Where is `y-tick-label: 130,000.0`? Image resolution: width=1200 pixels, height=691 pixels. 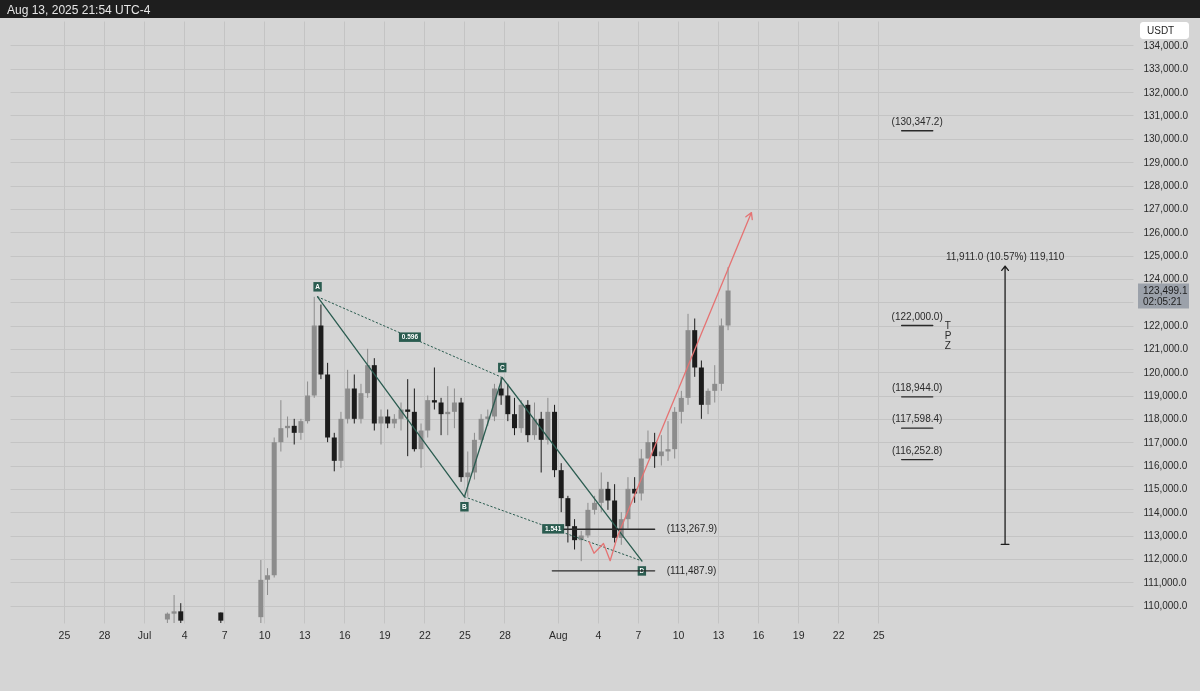
y-tick-label: 130,000.0 is located at coordinates (1166, 139).